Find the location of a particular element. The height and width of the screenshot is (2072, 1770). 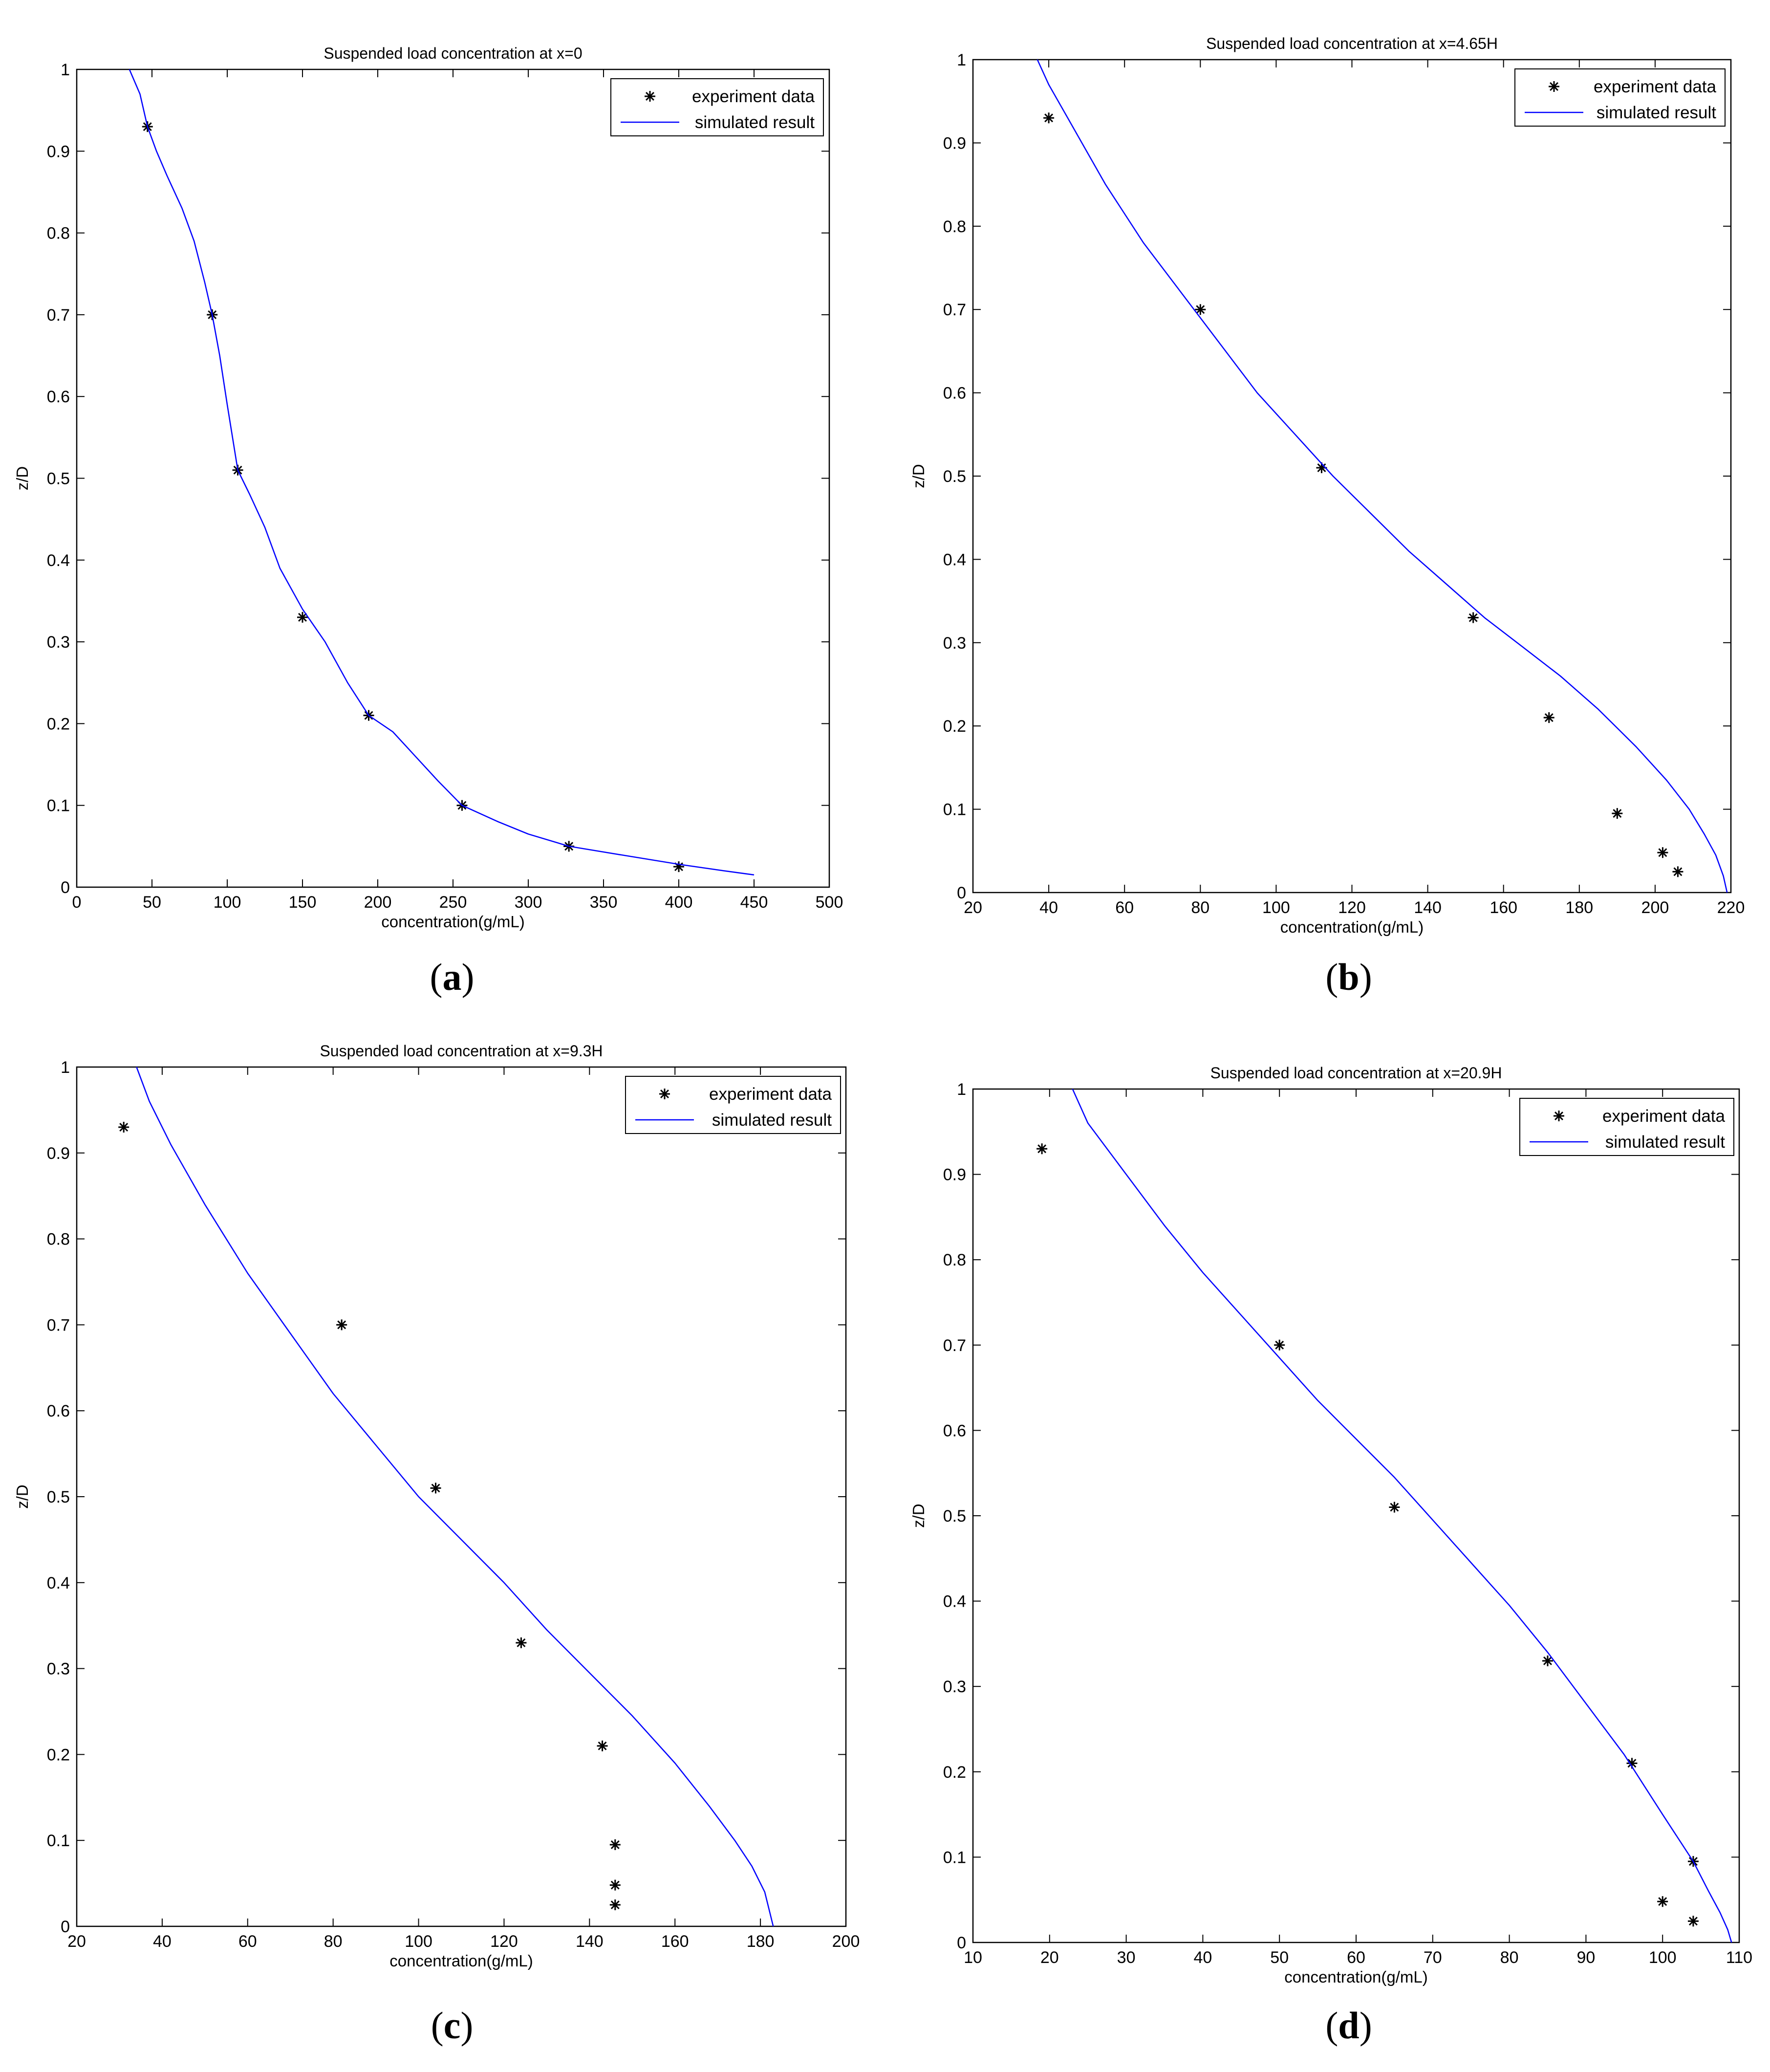

y-tick-label: 0.4 is located at coordinates (58, 1583).